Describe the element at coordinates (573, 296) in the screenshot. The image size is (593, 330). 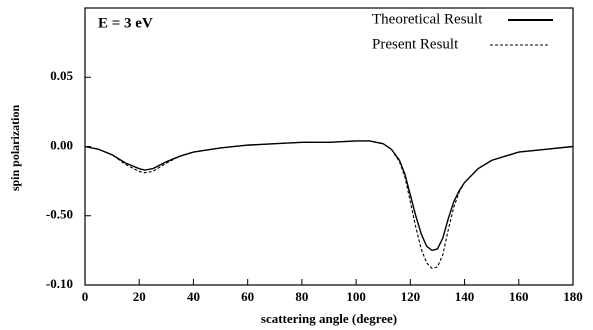
I see `x-tick-label: 180` at that location.